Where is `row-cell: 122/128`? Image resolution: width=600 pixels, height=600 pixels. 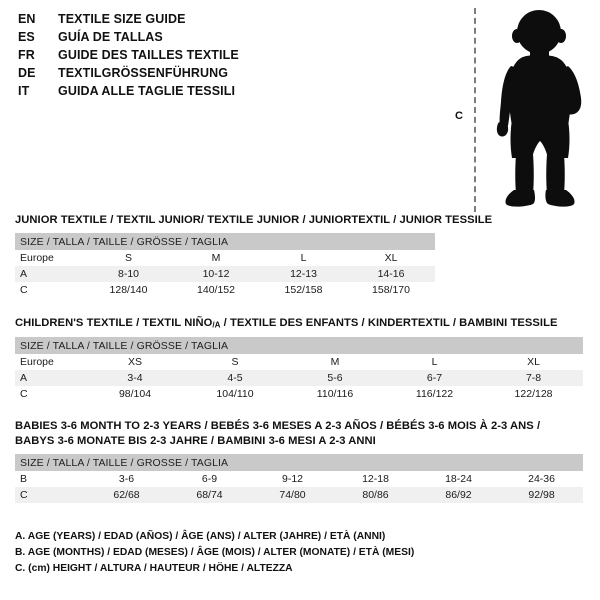
row-cell: 122/128 is located at coordinates (534, 394).